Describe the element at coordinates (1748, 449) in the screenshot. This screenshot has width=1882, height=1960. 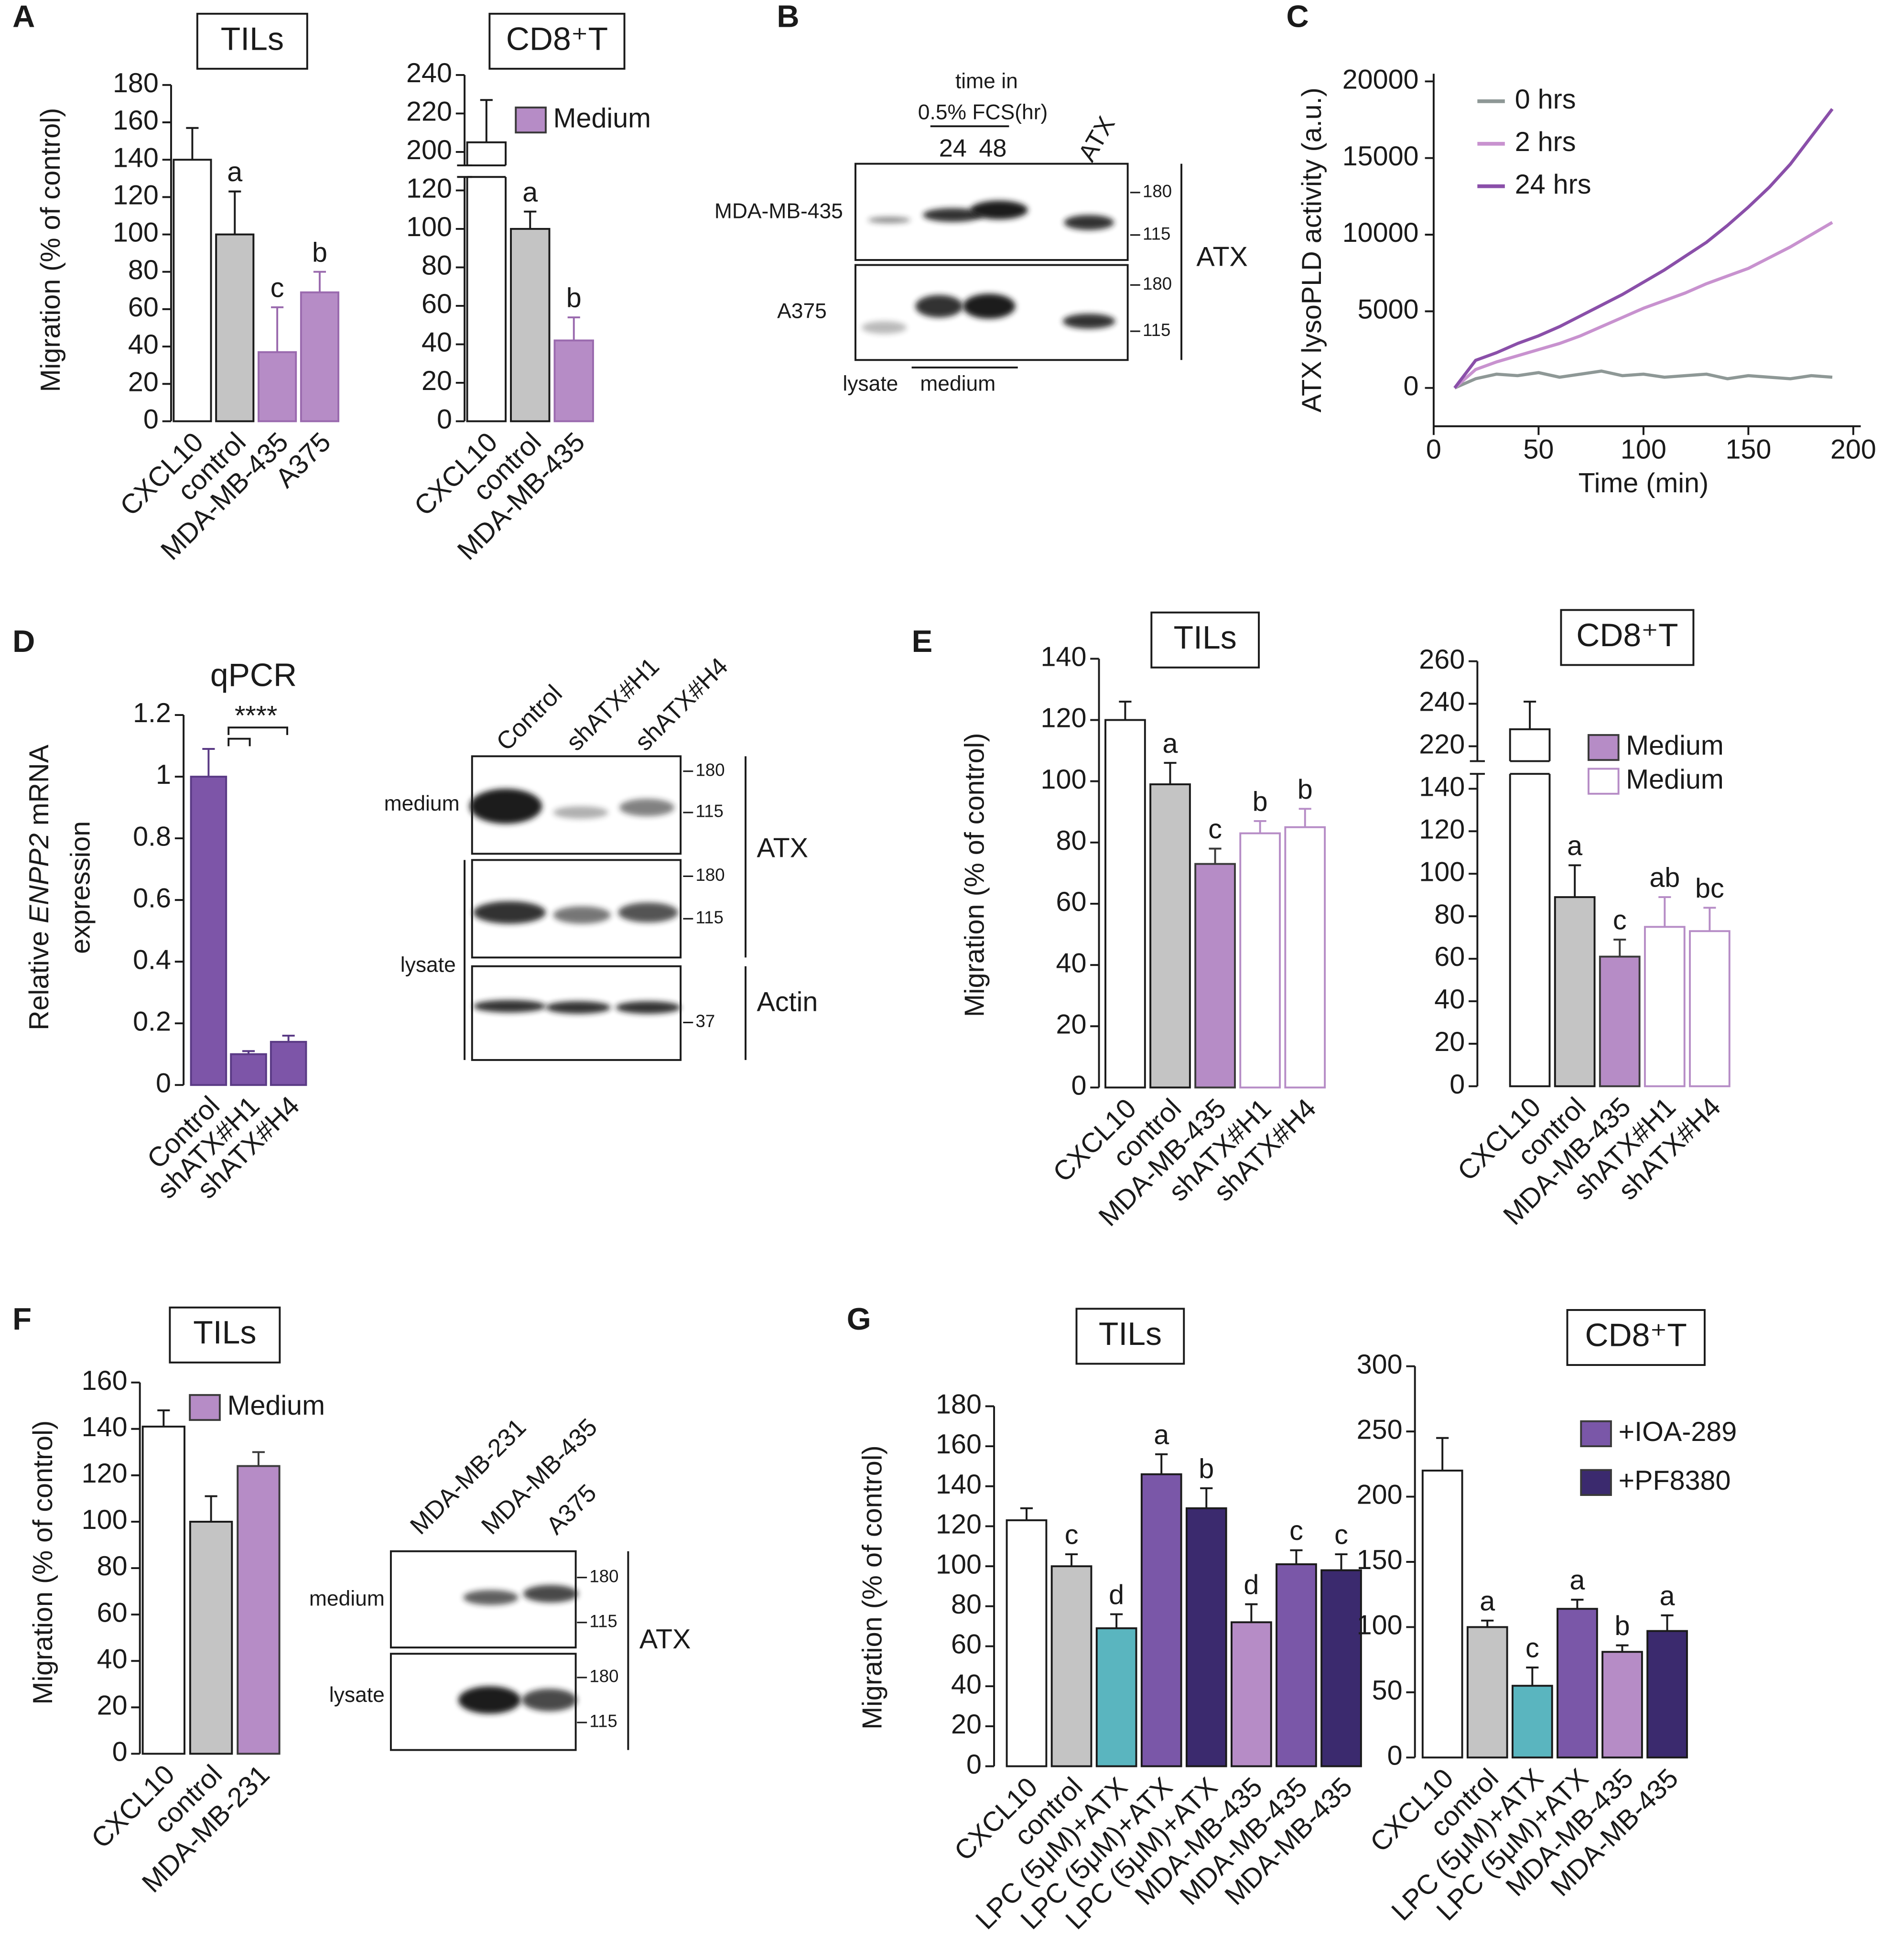
I see `x-tick-label: 150` at that location.